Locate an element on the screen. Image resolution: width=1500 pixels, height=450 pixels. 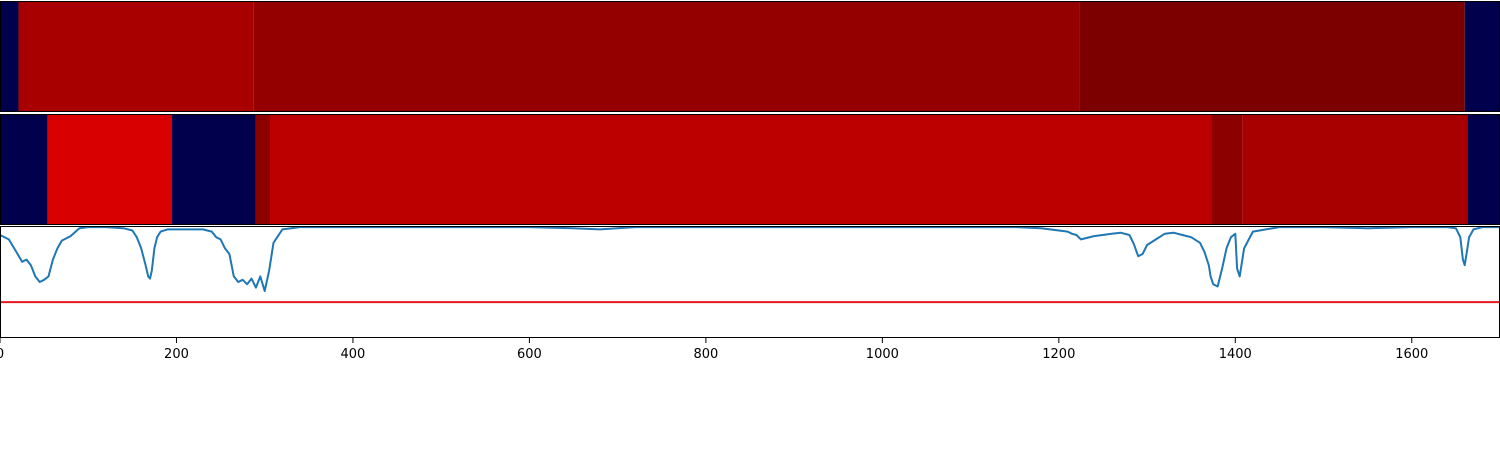
x-tick-label-2: 400 is located at coordinates (353, 354).